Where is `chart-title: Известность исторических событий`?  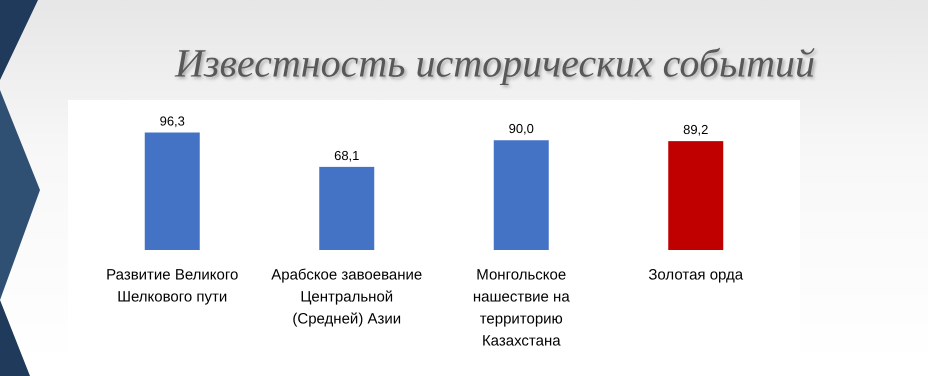
chart-title: Известность исторических событий is located at coordinates (494, 63).